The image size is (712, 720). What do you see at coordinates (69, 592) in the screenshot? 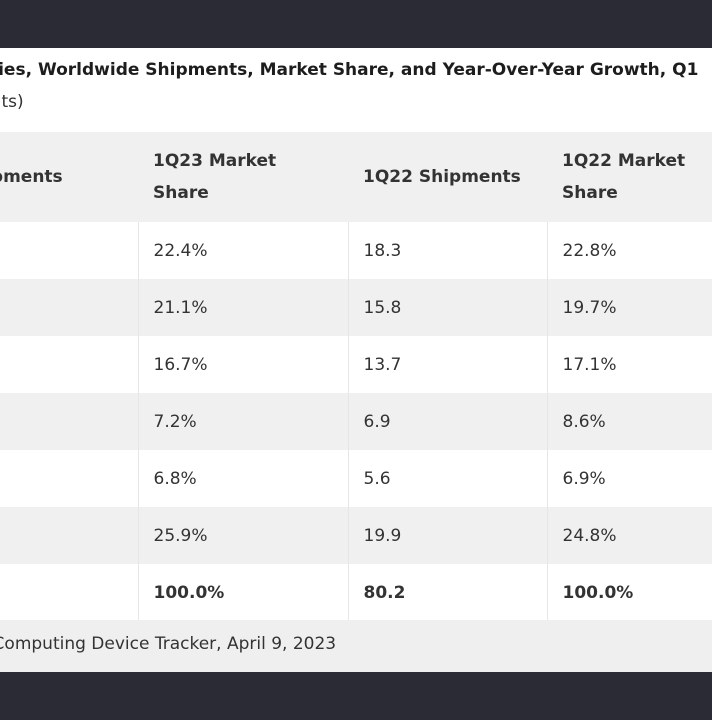
I see `cell-total-1q23-shipments` at bounding box center [69, 592].